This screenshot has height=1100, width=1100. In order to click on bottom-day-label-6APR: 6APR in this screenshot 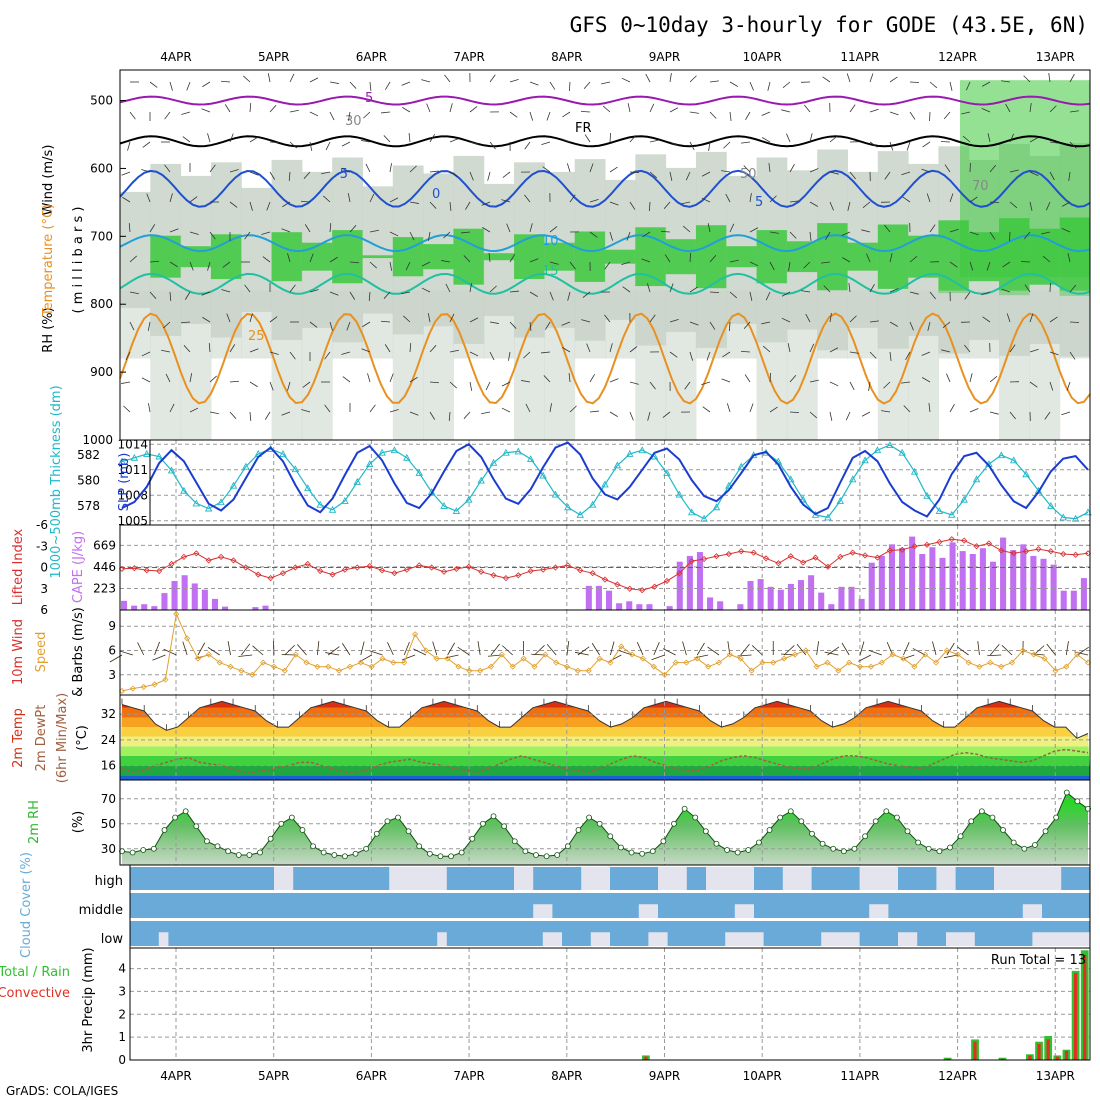, I will do `click(371, 1076)`.